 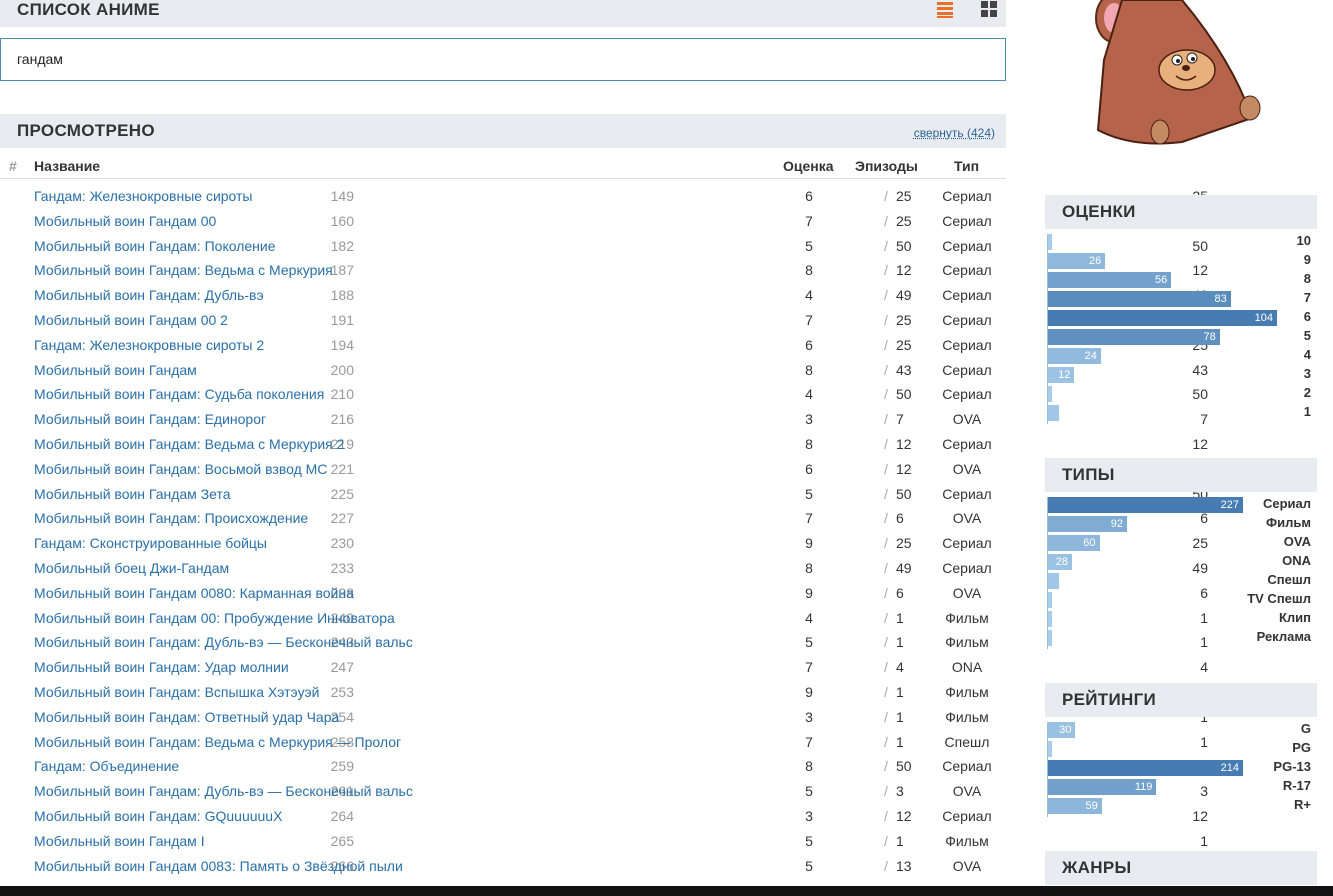 I want to click on list-header: СПИСОК АНИМЕ, so click(x=503, y=13).